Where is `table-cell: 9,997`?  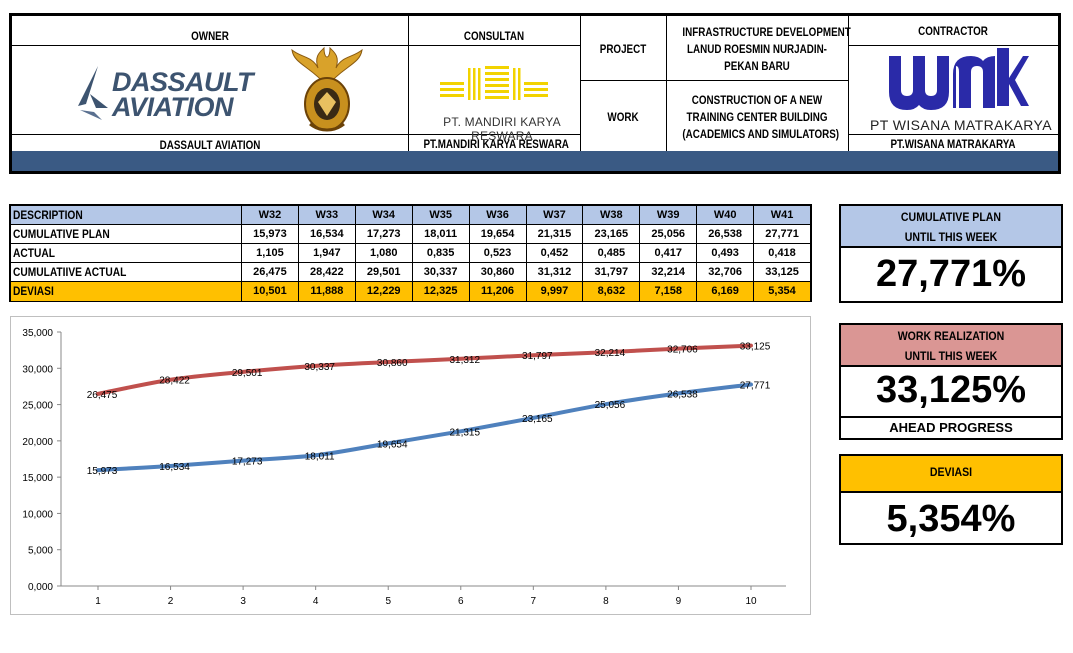 table-cell: 9,997 is located at coordinates (554, 291).